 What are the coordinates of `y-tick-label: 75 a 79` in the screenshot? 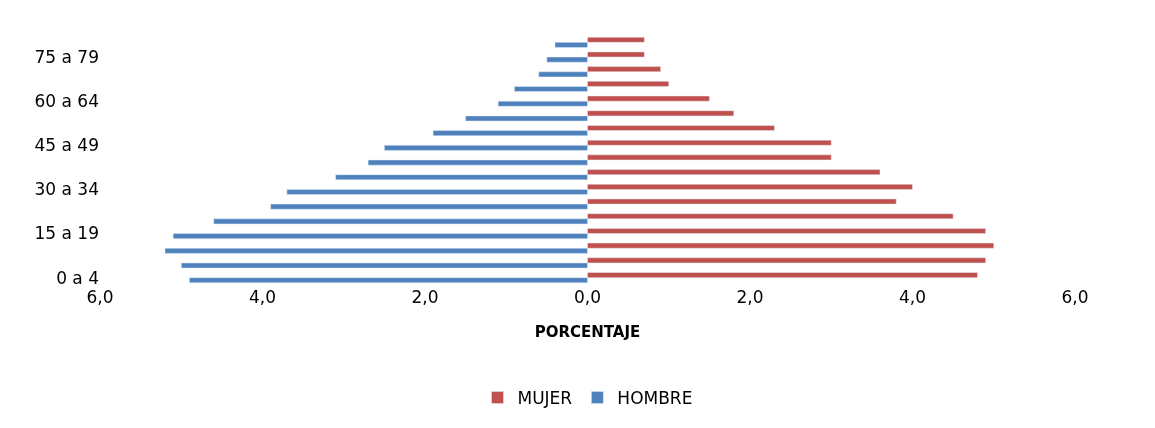 It's located at (66, 57).